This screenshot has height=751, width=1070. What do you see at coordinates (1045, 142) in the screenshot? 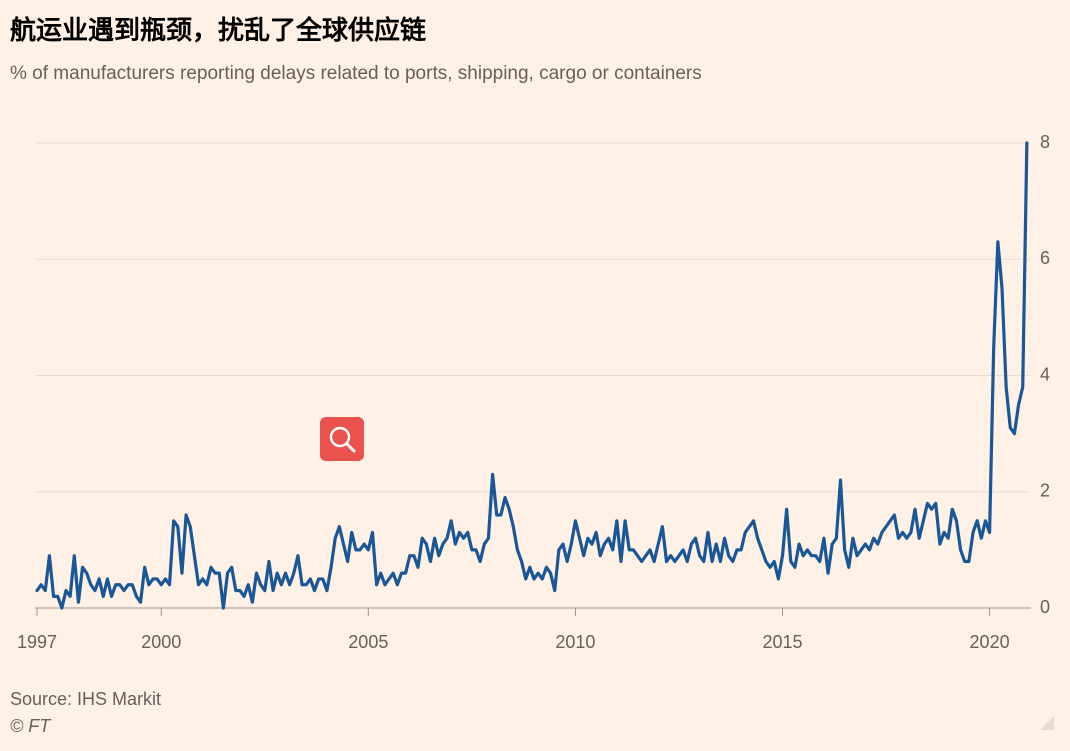
I see `y-tick-label: 8` at bounding box center [1045, 142].